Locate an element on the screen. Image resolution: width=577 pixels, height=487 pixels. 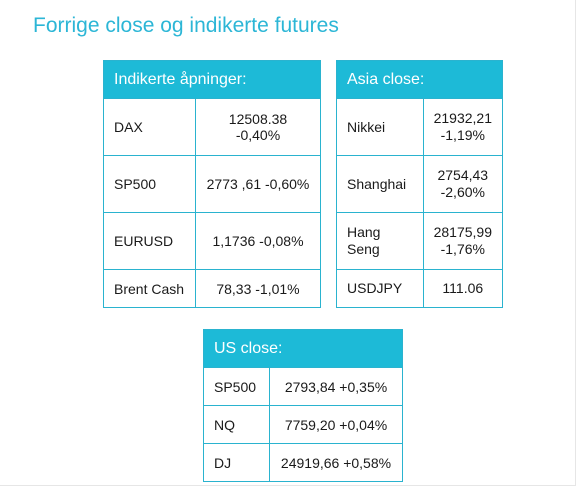
table-row: SP500 2773 ,61 -0,60% is located at coordinates (212, 184).